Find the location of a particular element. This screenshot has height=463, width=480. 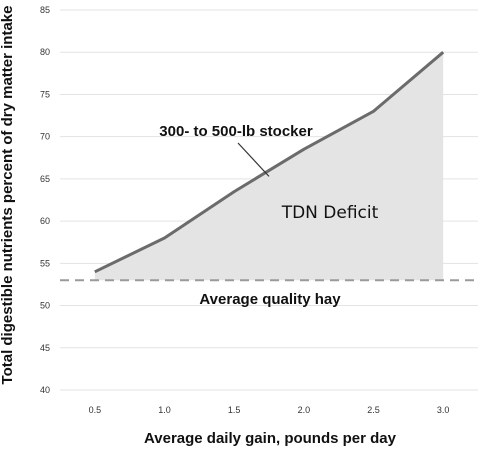

y-tick-label: 80 is located at coordinates (45, 52).